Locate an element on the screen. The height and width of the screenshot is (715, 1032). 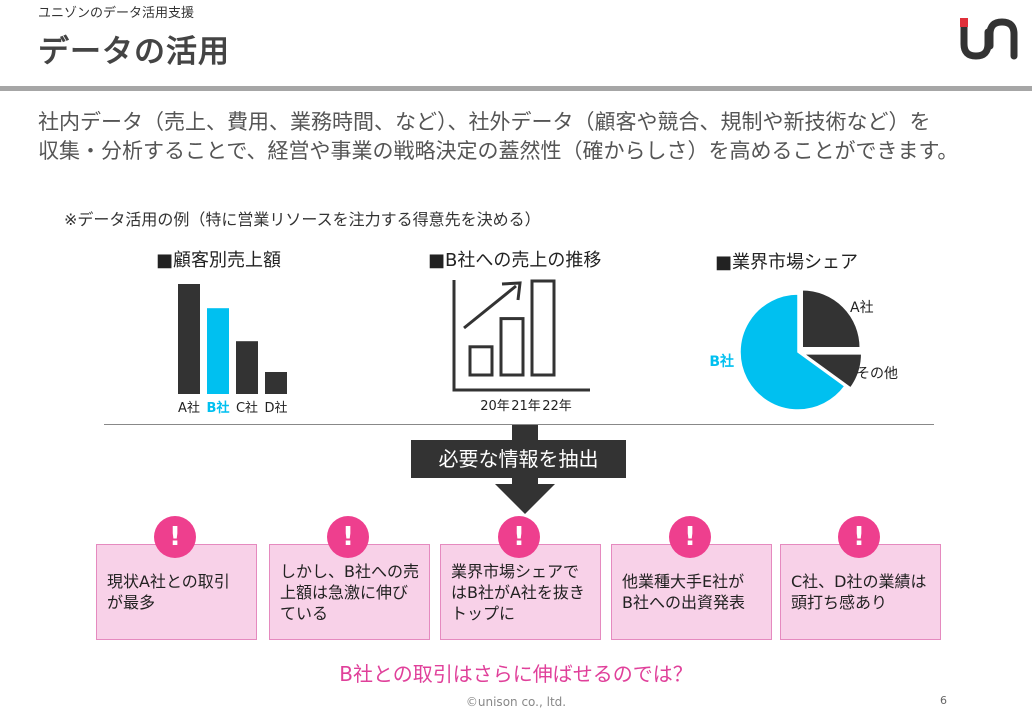
pie-label-0: A社 is located at coordinates (862, 308).